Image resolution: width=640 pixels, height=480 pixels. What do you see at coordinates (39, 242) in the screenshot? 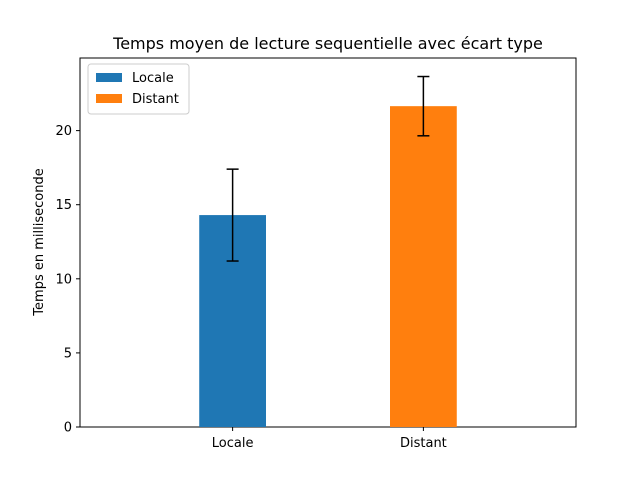
I see `y-axis-label: Temps en milliseconde` at bounding box center [39, 242].